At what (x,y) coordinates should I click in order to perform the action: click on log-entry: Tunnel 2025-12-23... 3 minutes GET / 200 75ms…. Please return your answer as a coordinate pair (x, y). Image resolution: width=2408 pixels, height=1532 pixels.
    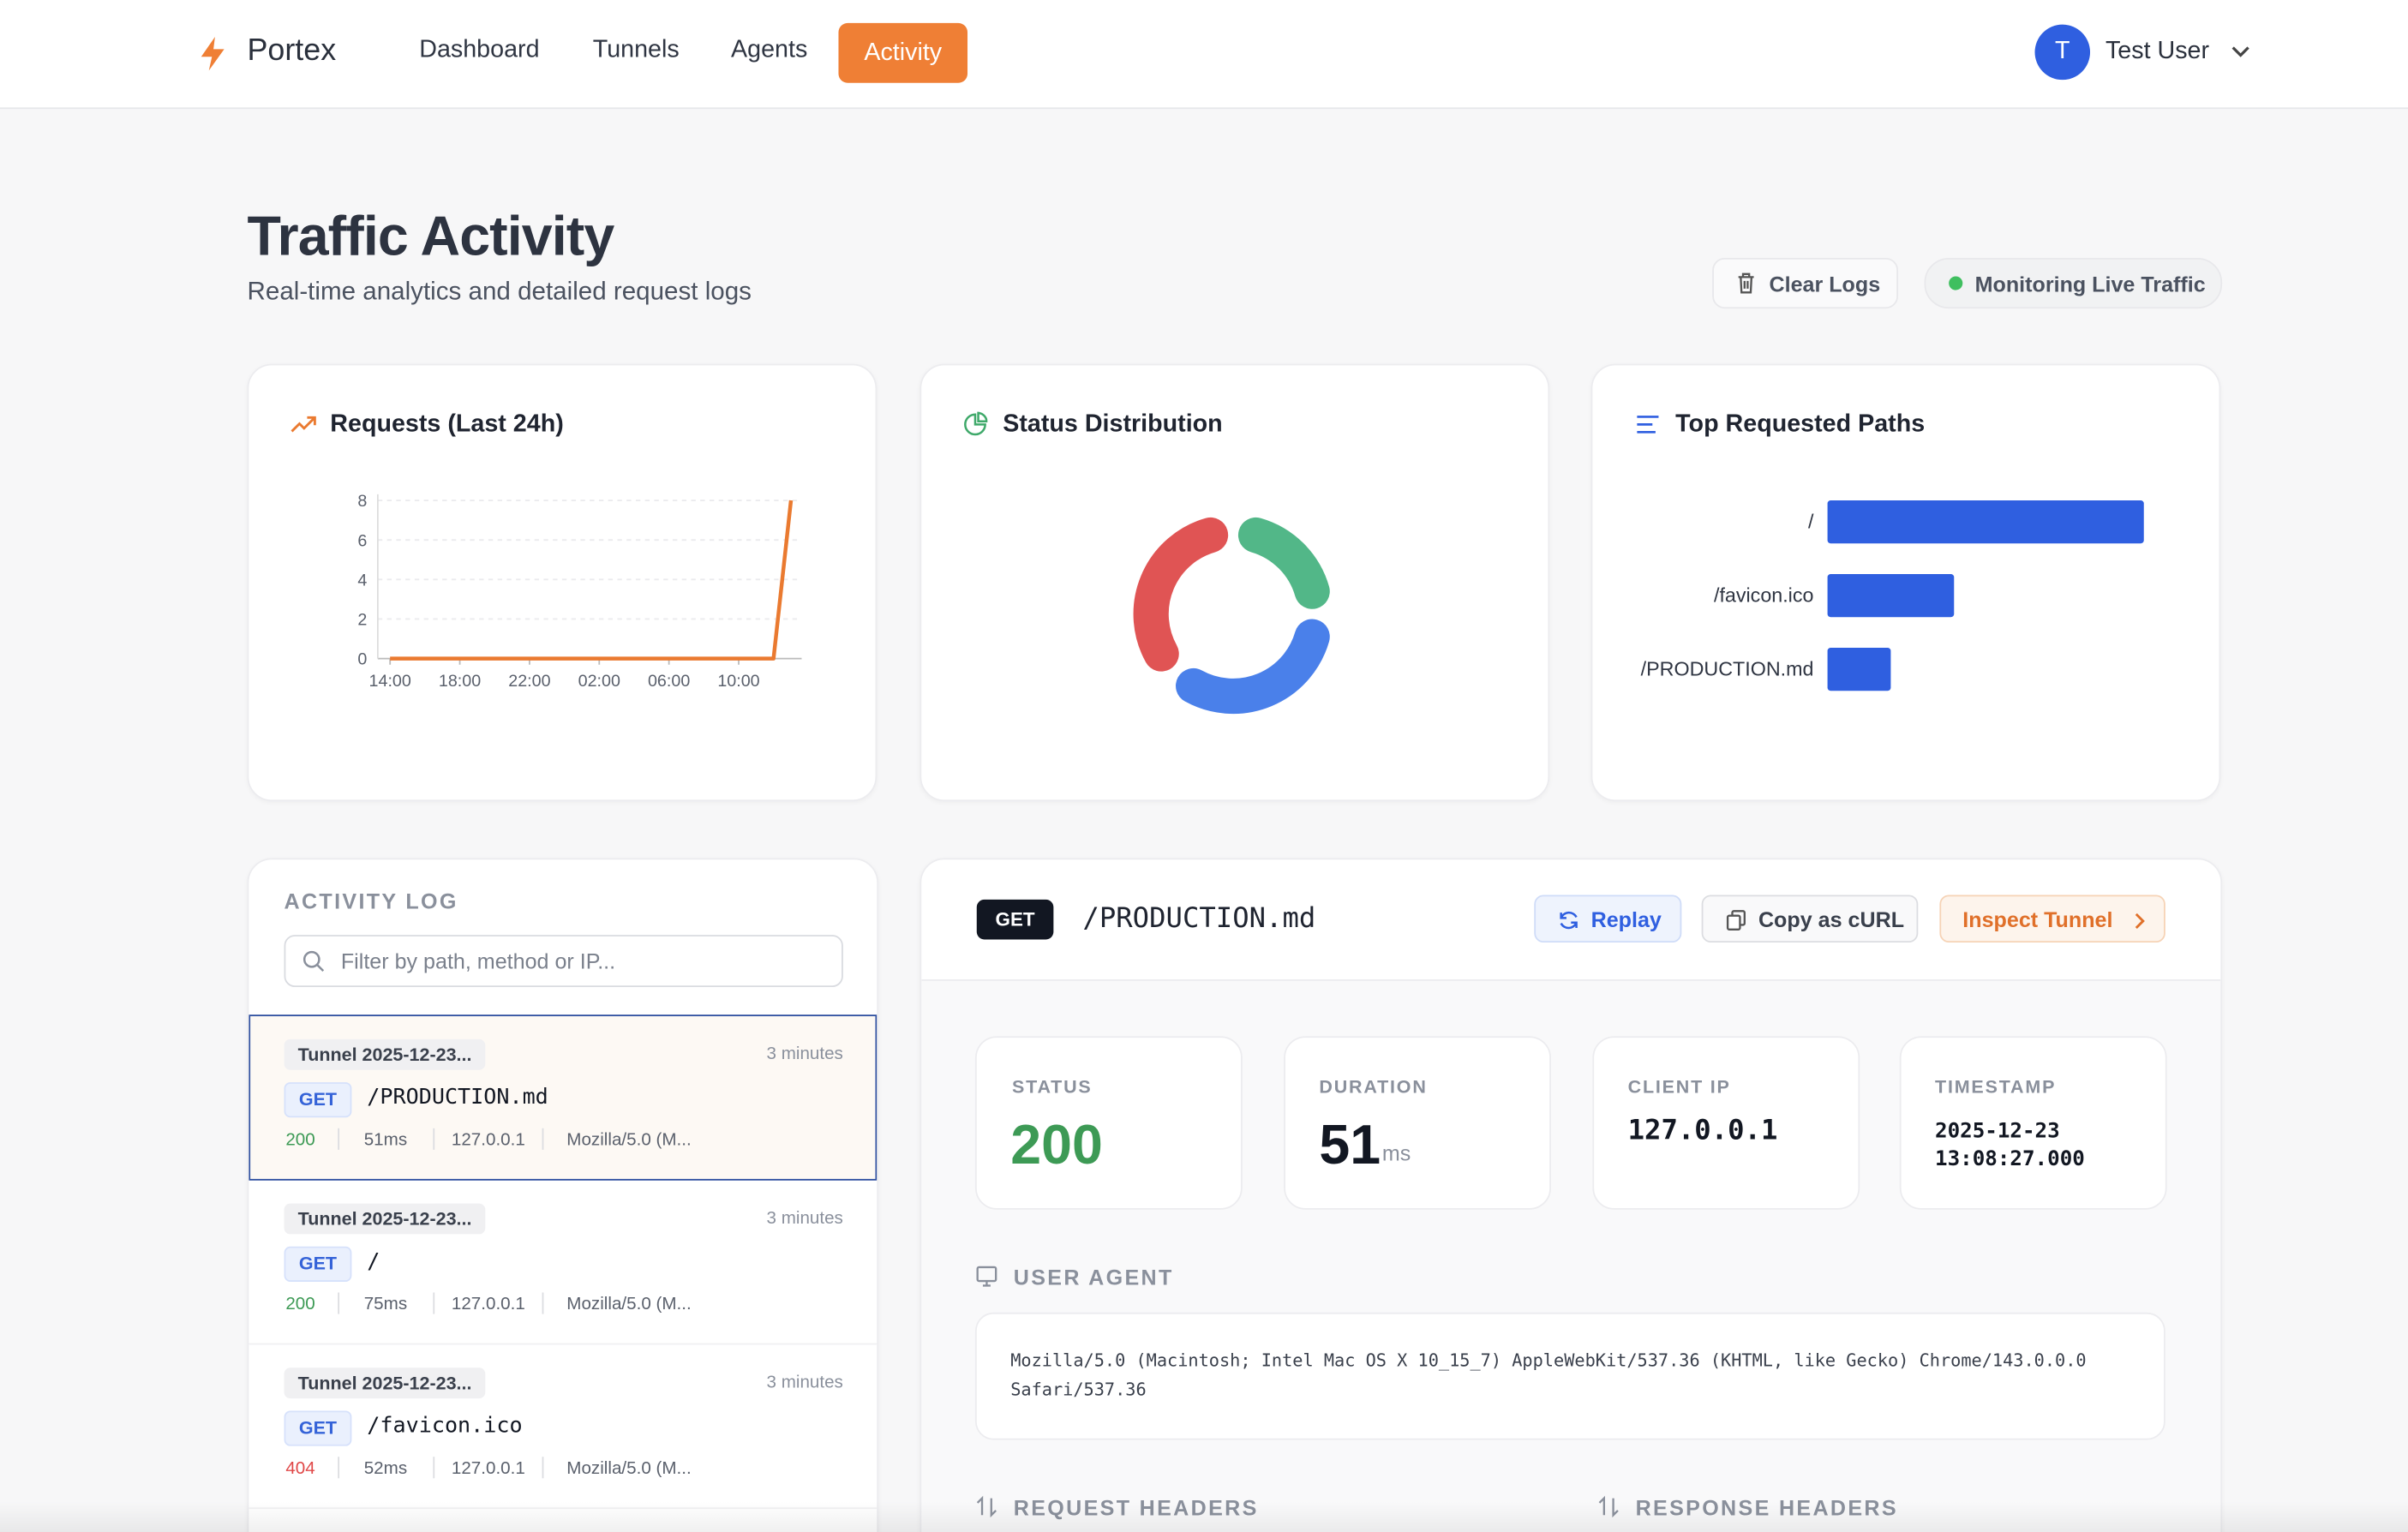
    Looking at the image, I should click on (563, 1262).